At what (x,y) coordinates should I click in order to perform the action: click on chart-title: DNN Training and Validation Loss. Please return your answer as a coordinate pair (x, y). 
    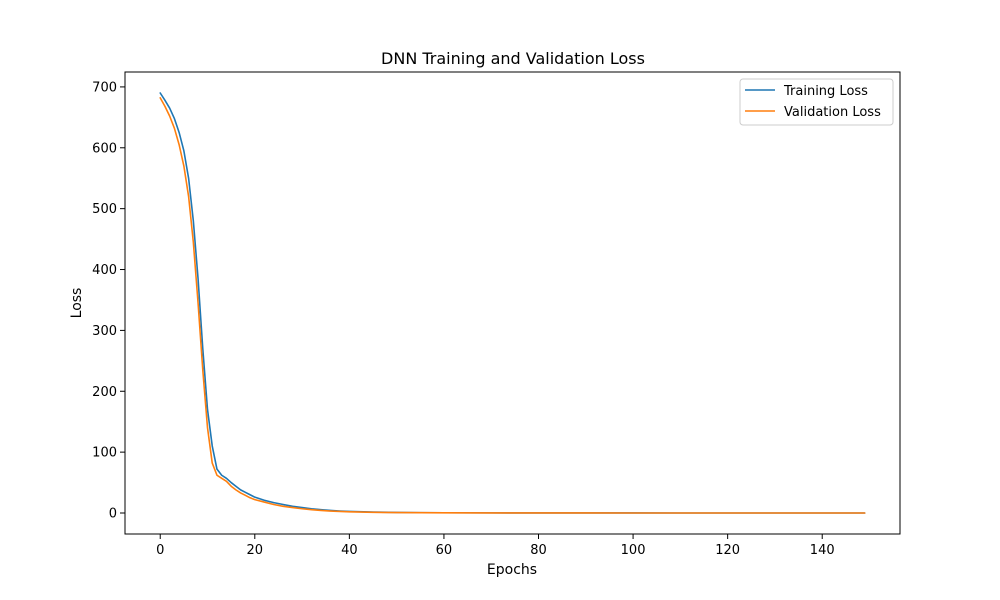
    Looking at the image, I should click on (513, 58).